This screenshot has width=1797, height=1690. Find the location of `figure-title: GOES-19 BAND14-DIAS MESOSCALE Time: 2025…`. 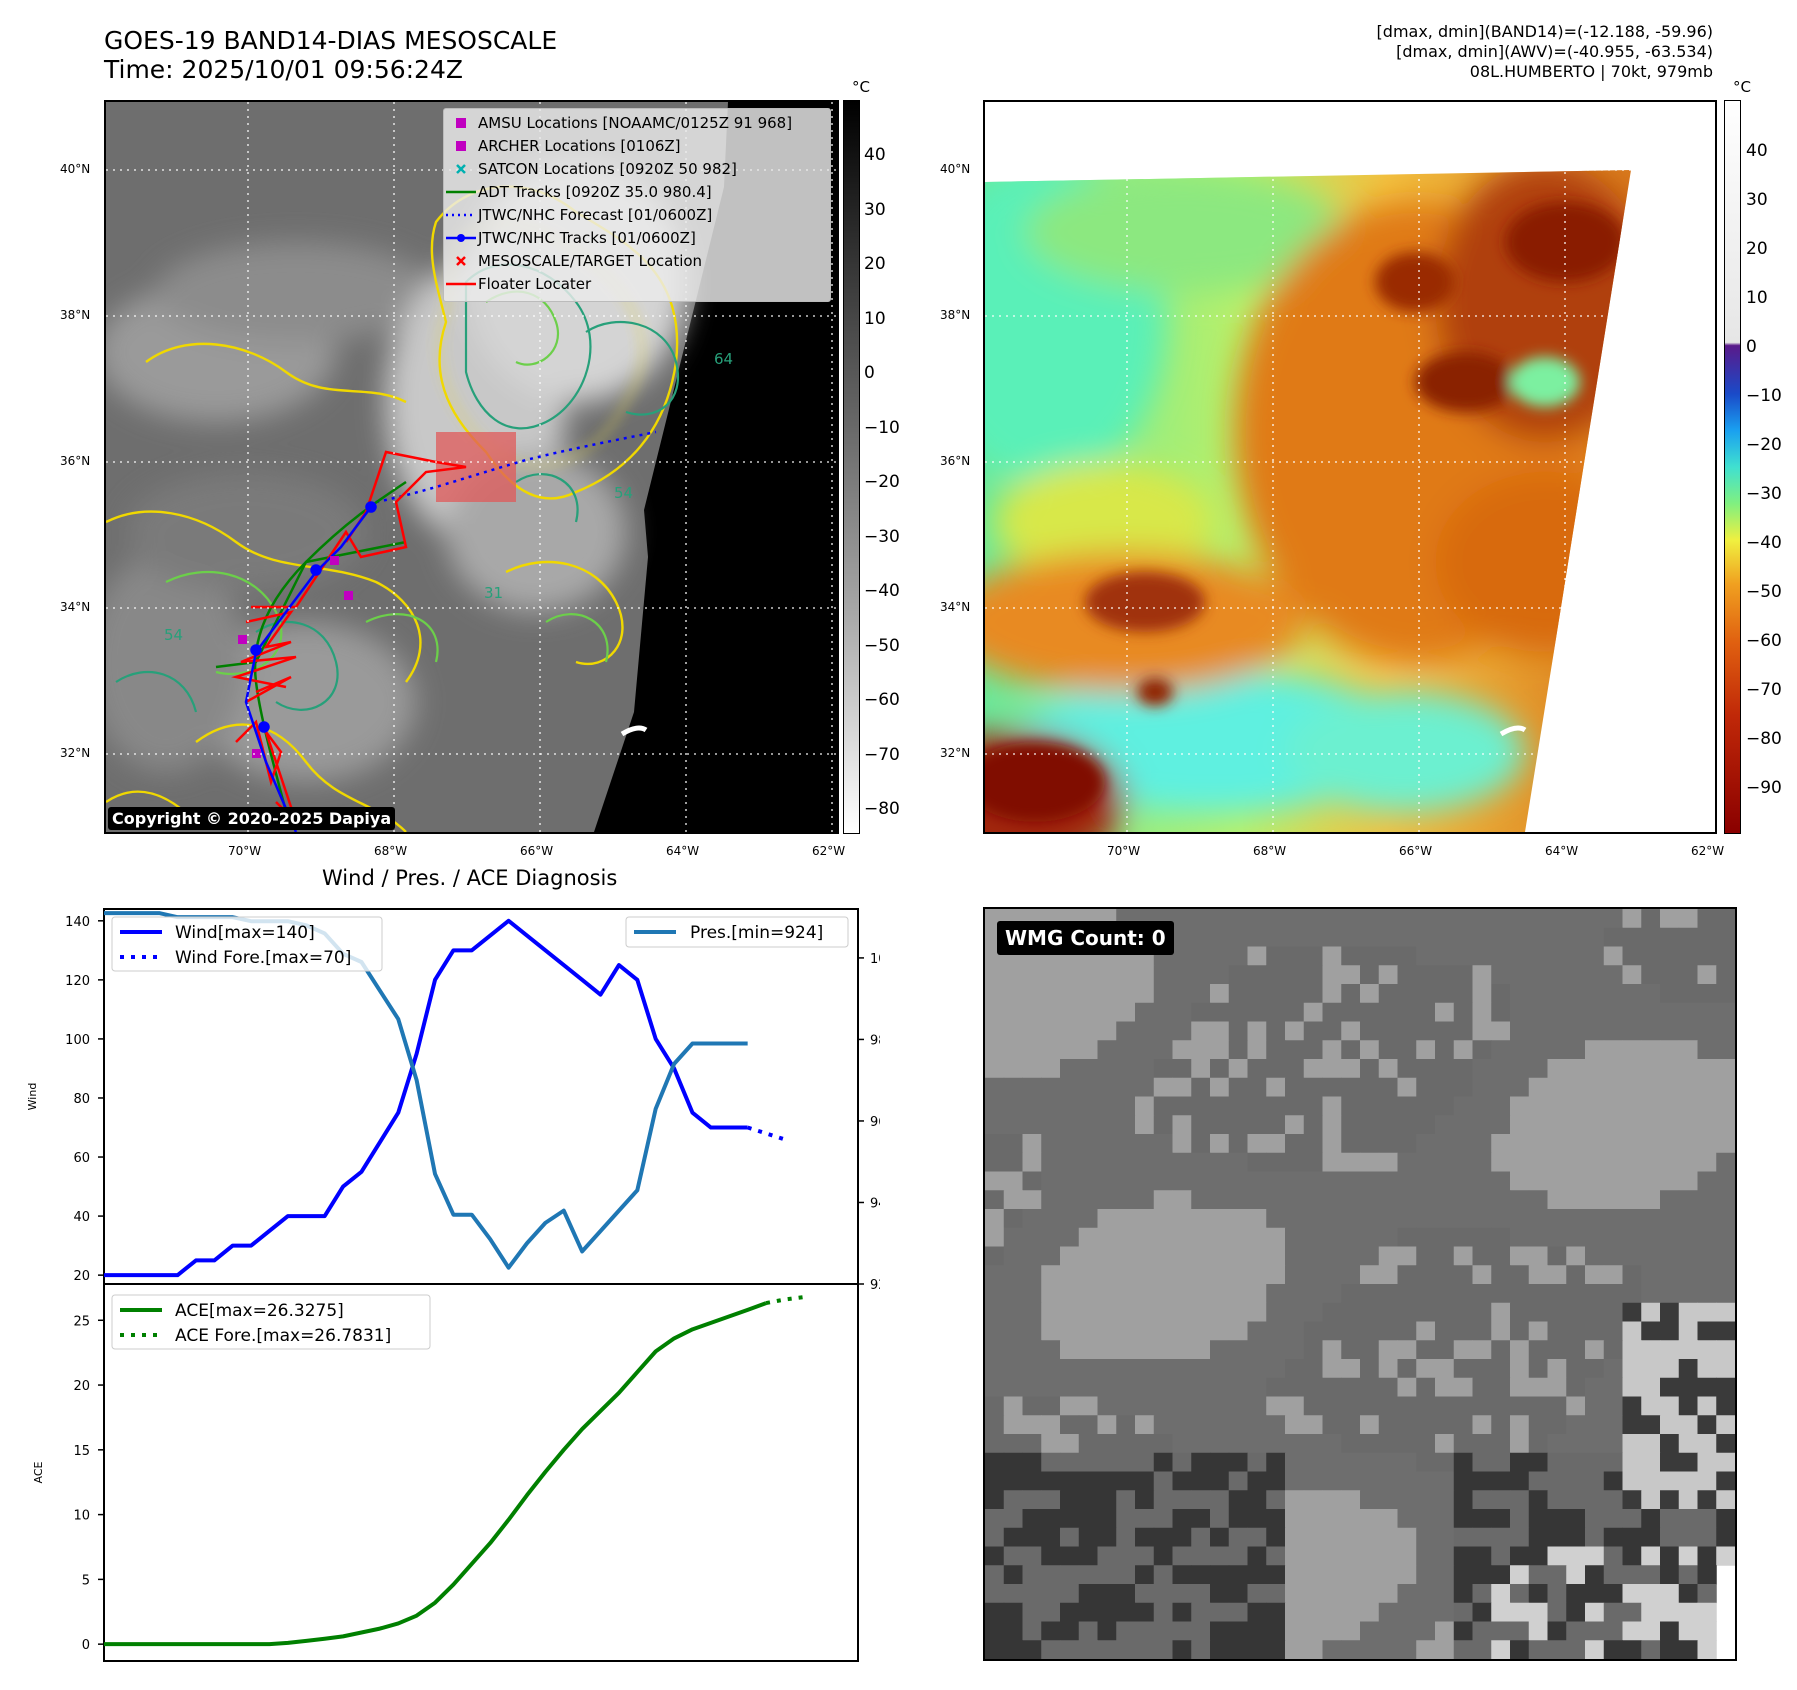

figure-title: GOES-19 BAND14-DIAS MESOSCALE Time: 2025… is located at coordinates (330, 55).